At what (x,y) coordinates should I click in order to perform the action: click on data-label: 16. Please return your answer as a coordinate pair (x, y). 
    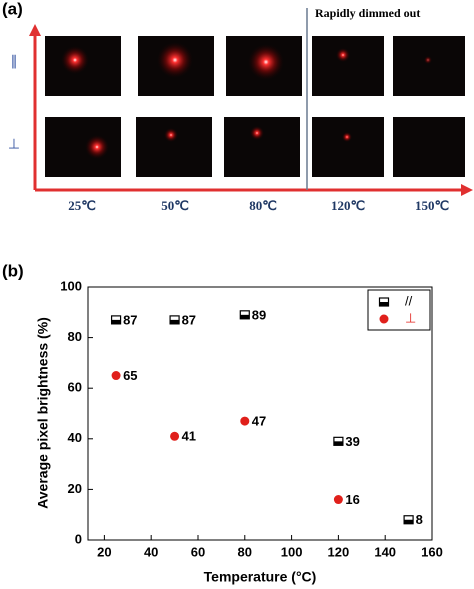
    Looking at the image, I should click on (352, 499).